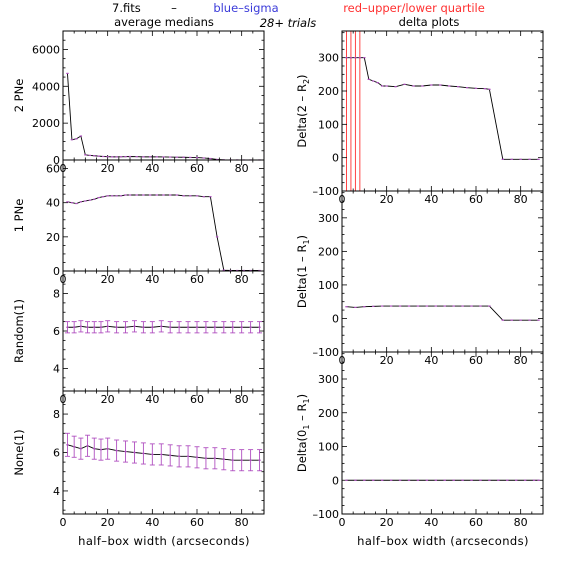 This screenshot has width=574, height=574. I want to click on y-axis-label: Delta(2 – R2), so click(303, 110).